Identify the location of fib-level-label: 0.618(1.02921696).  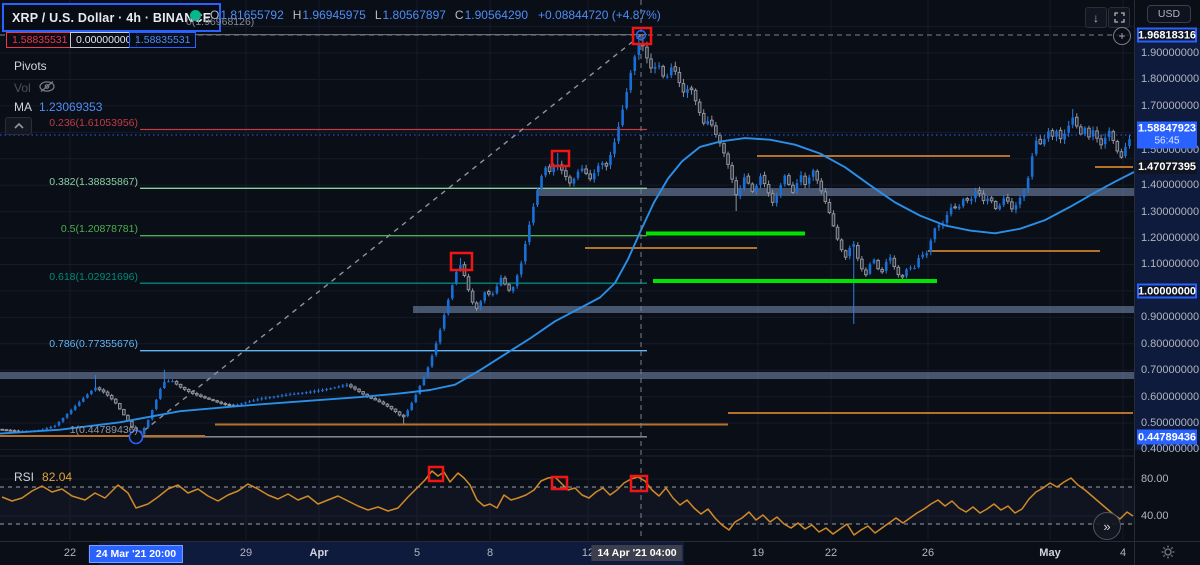
(93, 276).